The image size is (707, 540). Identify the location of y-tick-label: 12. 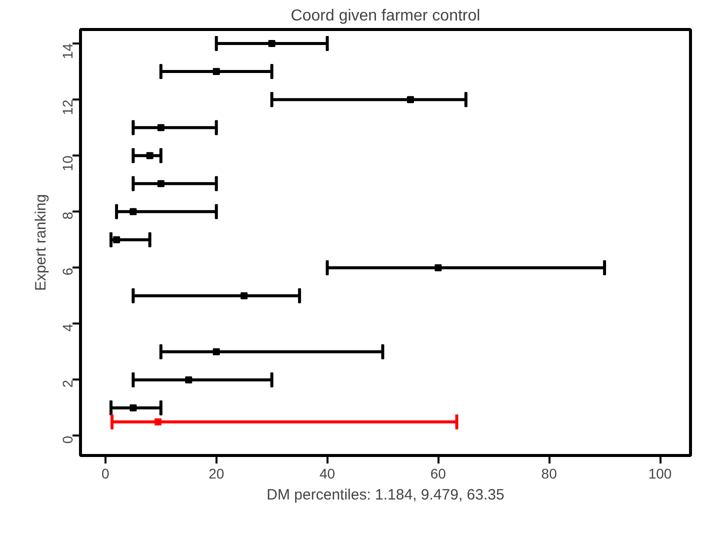
(68, 107).